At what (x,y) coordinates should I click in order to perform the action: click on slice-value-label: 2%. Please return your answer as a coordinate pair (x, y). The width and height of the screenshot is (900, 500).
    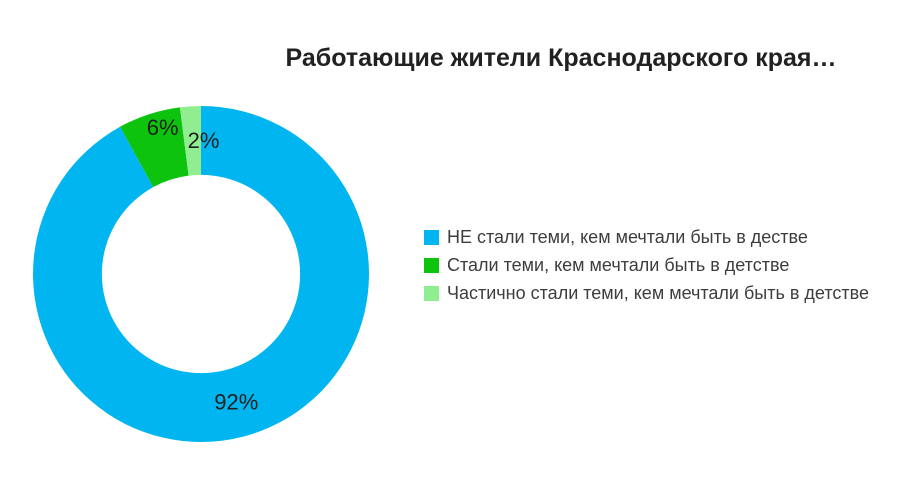
    Looking at the image, I should click on (204, 140).